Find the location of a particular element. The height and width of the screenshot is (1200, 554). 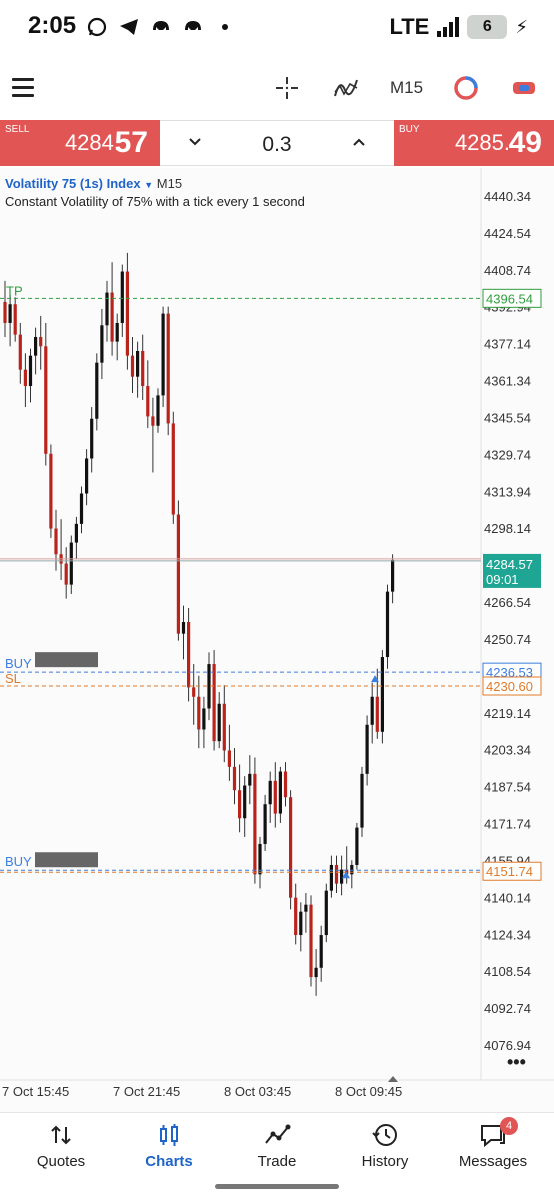

nav-quotes-label: Quotes is located at coordinates (61, 1161).